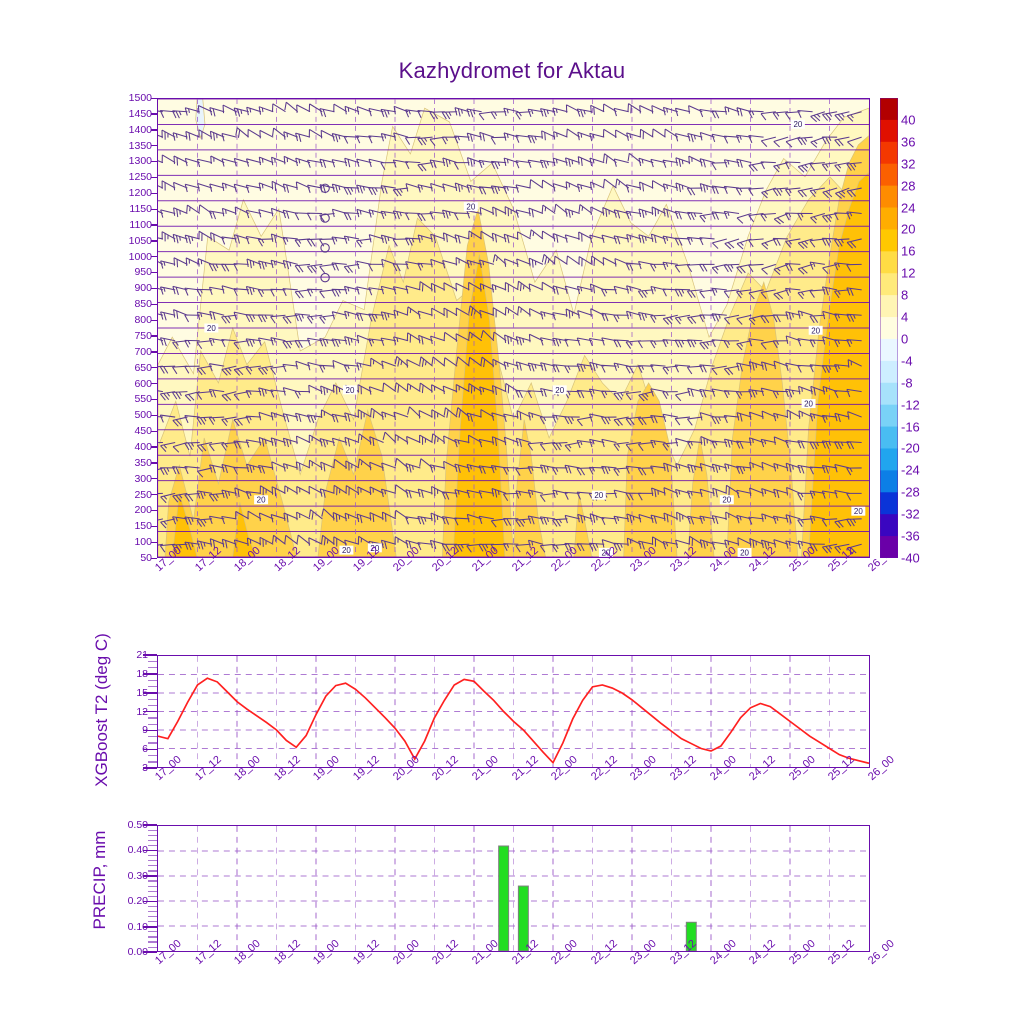 Image resolution: width=1024 pixels, height=1024 pixels. What do you see at coordinates (143, 462) in the screenshot?
I see `y-tick-label: 350` at bounding box center [143, 462].